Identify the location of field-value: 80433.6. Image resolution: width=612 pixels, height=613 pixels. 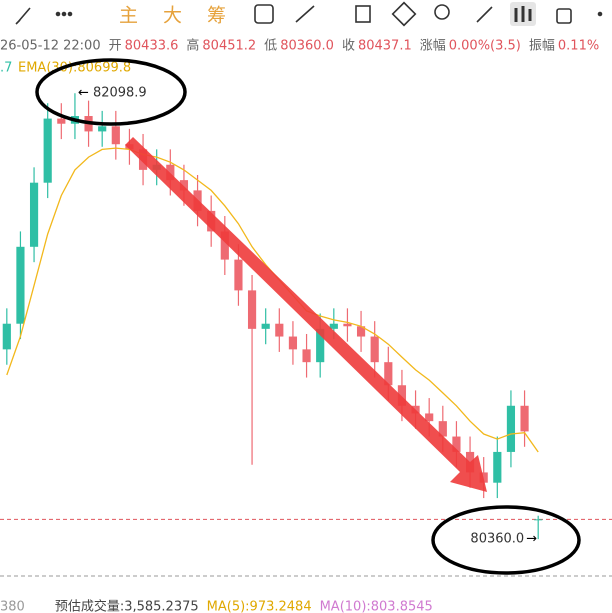
(152, 46).